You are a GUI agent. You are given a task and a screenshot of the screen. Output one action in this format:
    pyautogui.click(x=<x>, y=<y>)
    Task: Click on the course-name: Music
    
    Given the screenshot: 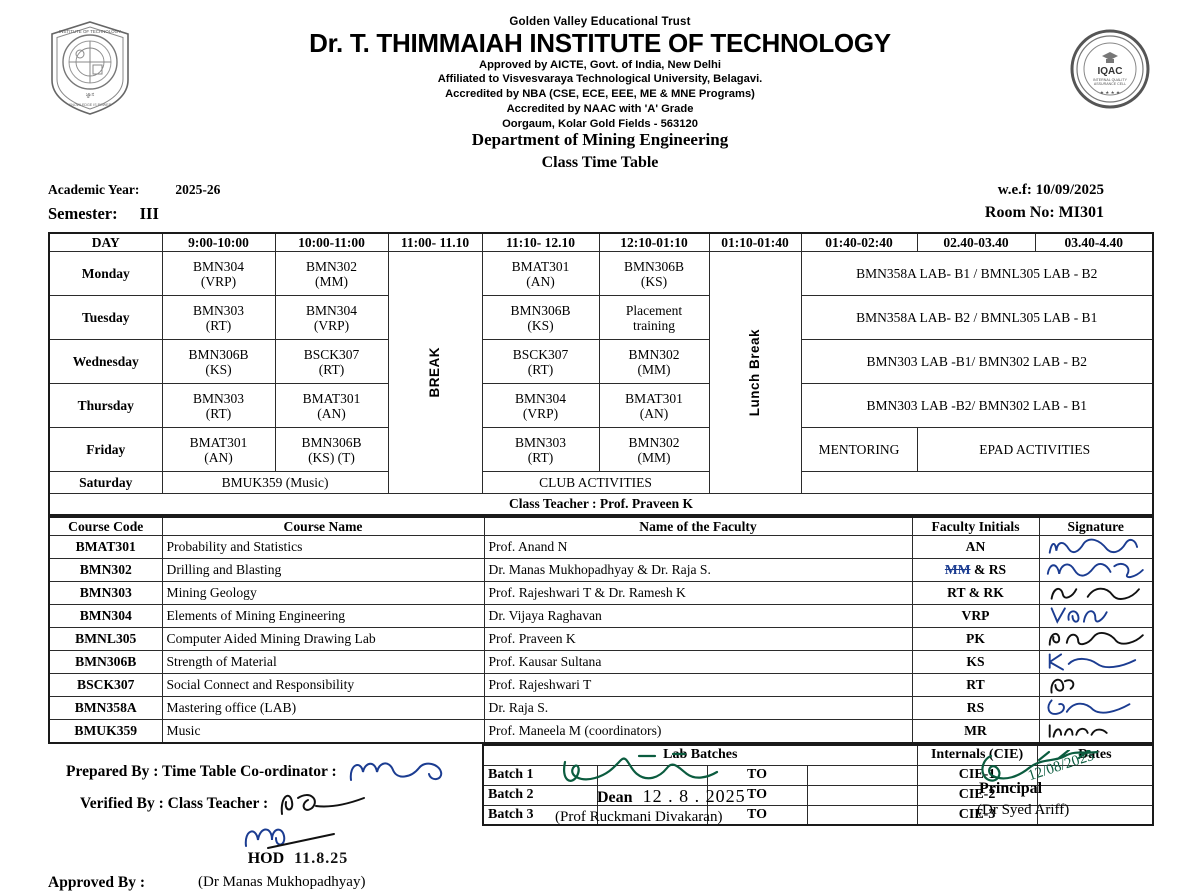 What is the action you would take?
    pyautogui.click(x=323, y=731)
    